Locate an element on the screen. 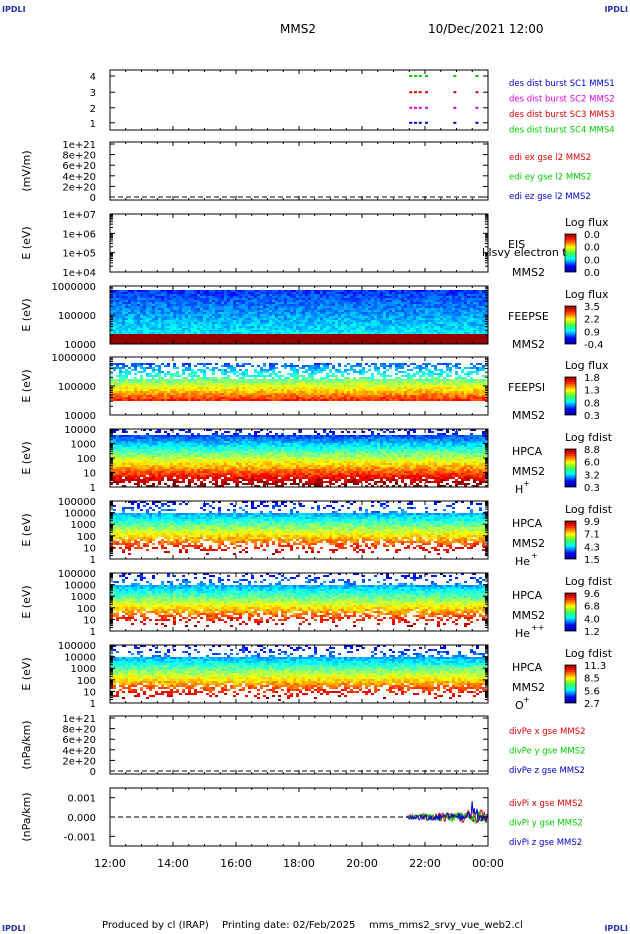 Image resolution: width=630 pixels, height=934 pixels. y-tick-label: 1e+21 is located at coordinates (79, 719).